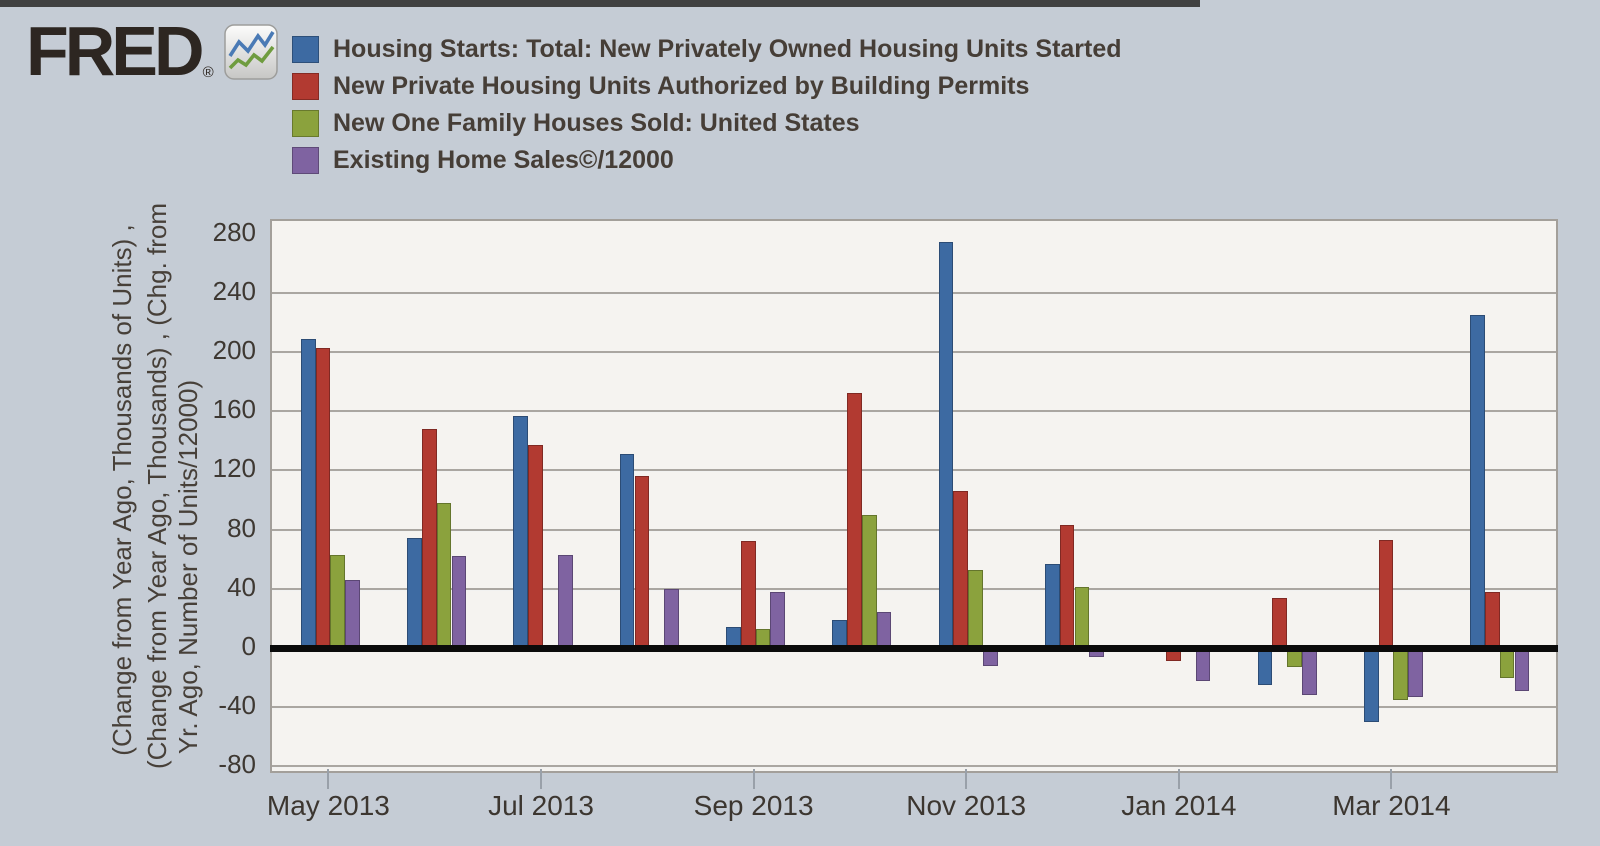 This screenshot has height=846, width=1600. I want to click on y-tick-label: -80, so click(237, 764).